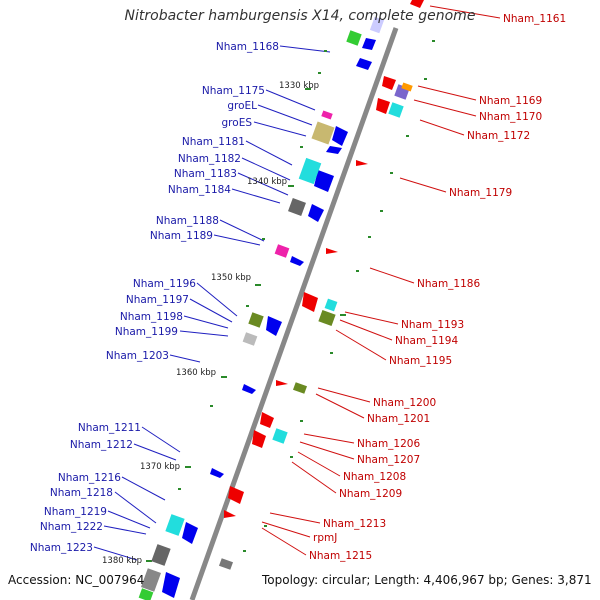 The image size is (600, 600). I want to click on gene-label: Nham_1201, so click(398, 419).